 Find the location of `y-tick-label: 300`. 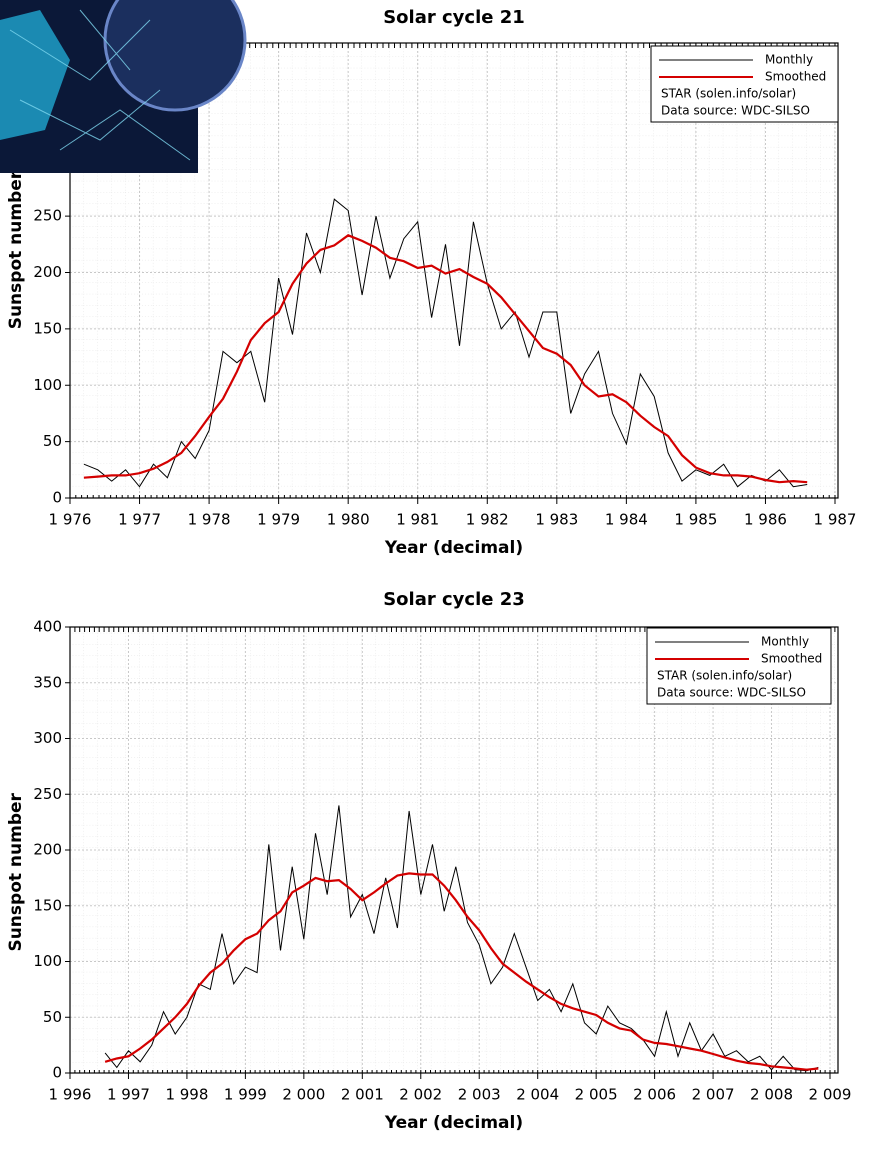

y-tick-label: 300 is located at coordinates (47, 738).